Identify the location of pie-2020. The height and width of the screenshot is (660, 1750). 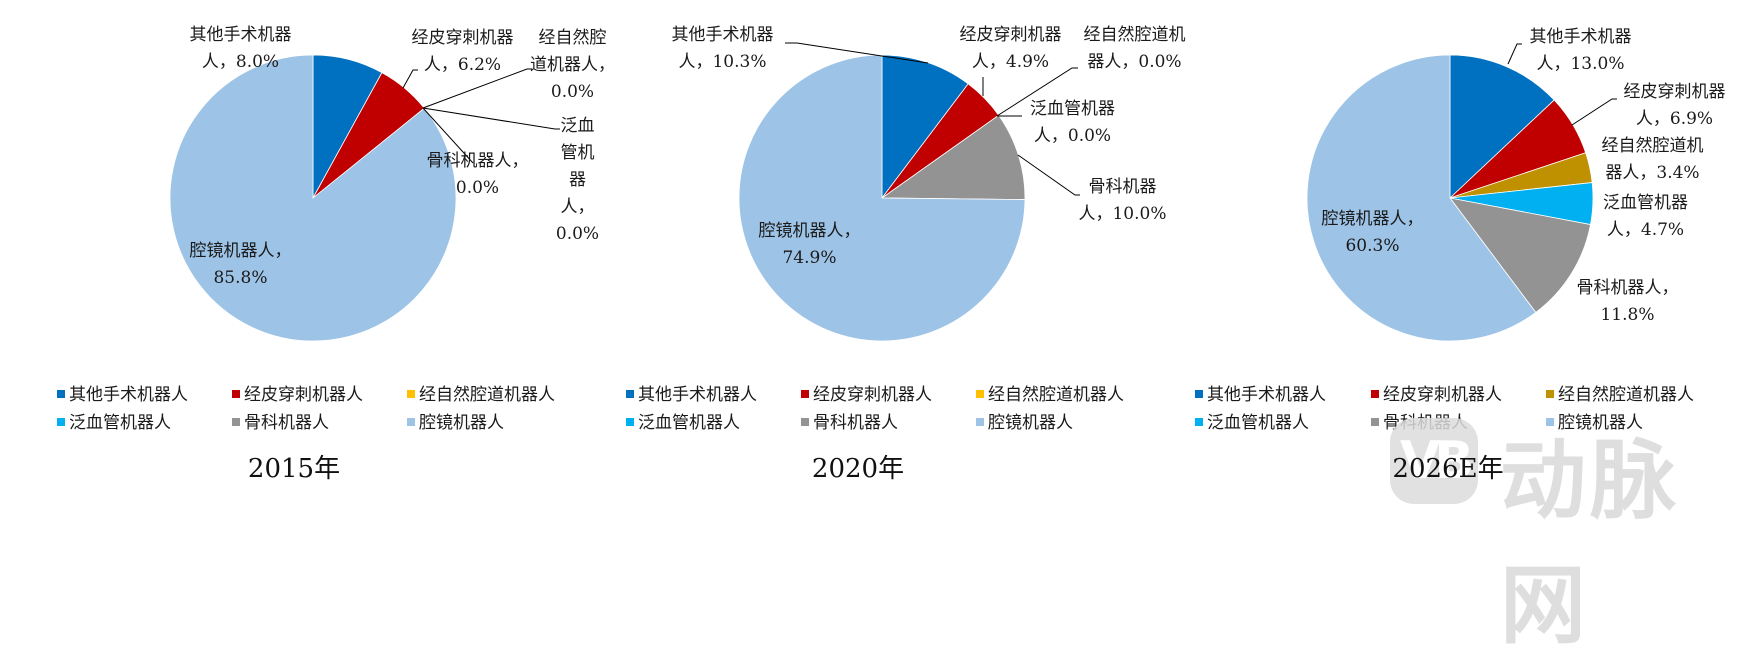
(882, 198).